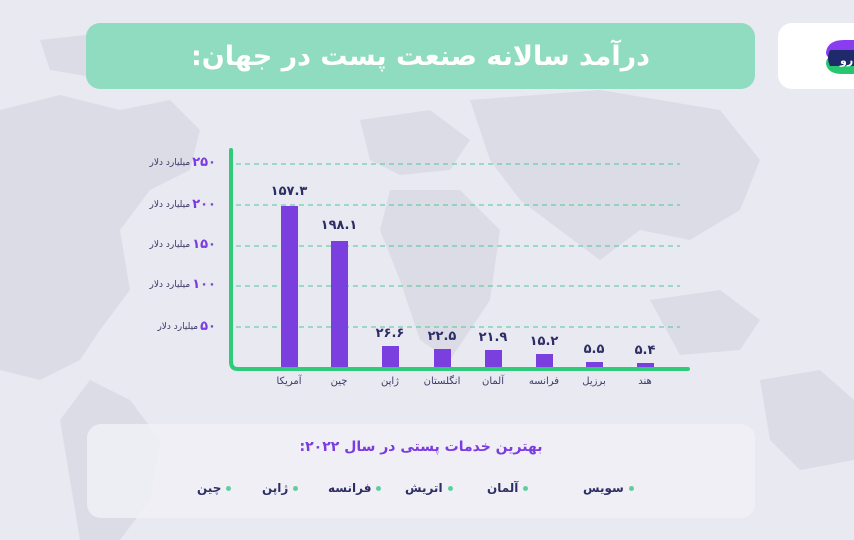 This screenshot has height=540, width=854. What do you see at coordinates (645, 365) in the screenshot?
I see `bar-india` at bounding box center [645, 365].